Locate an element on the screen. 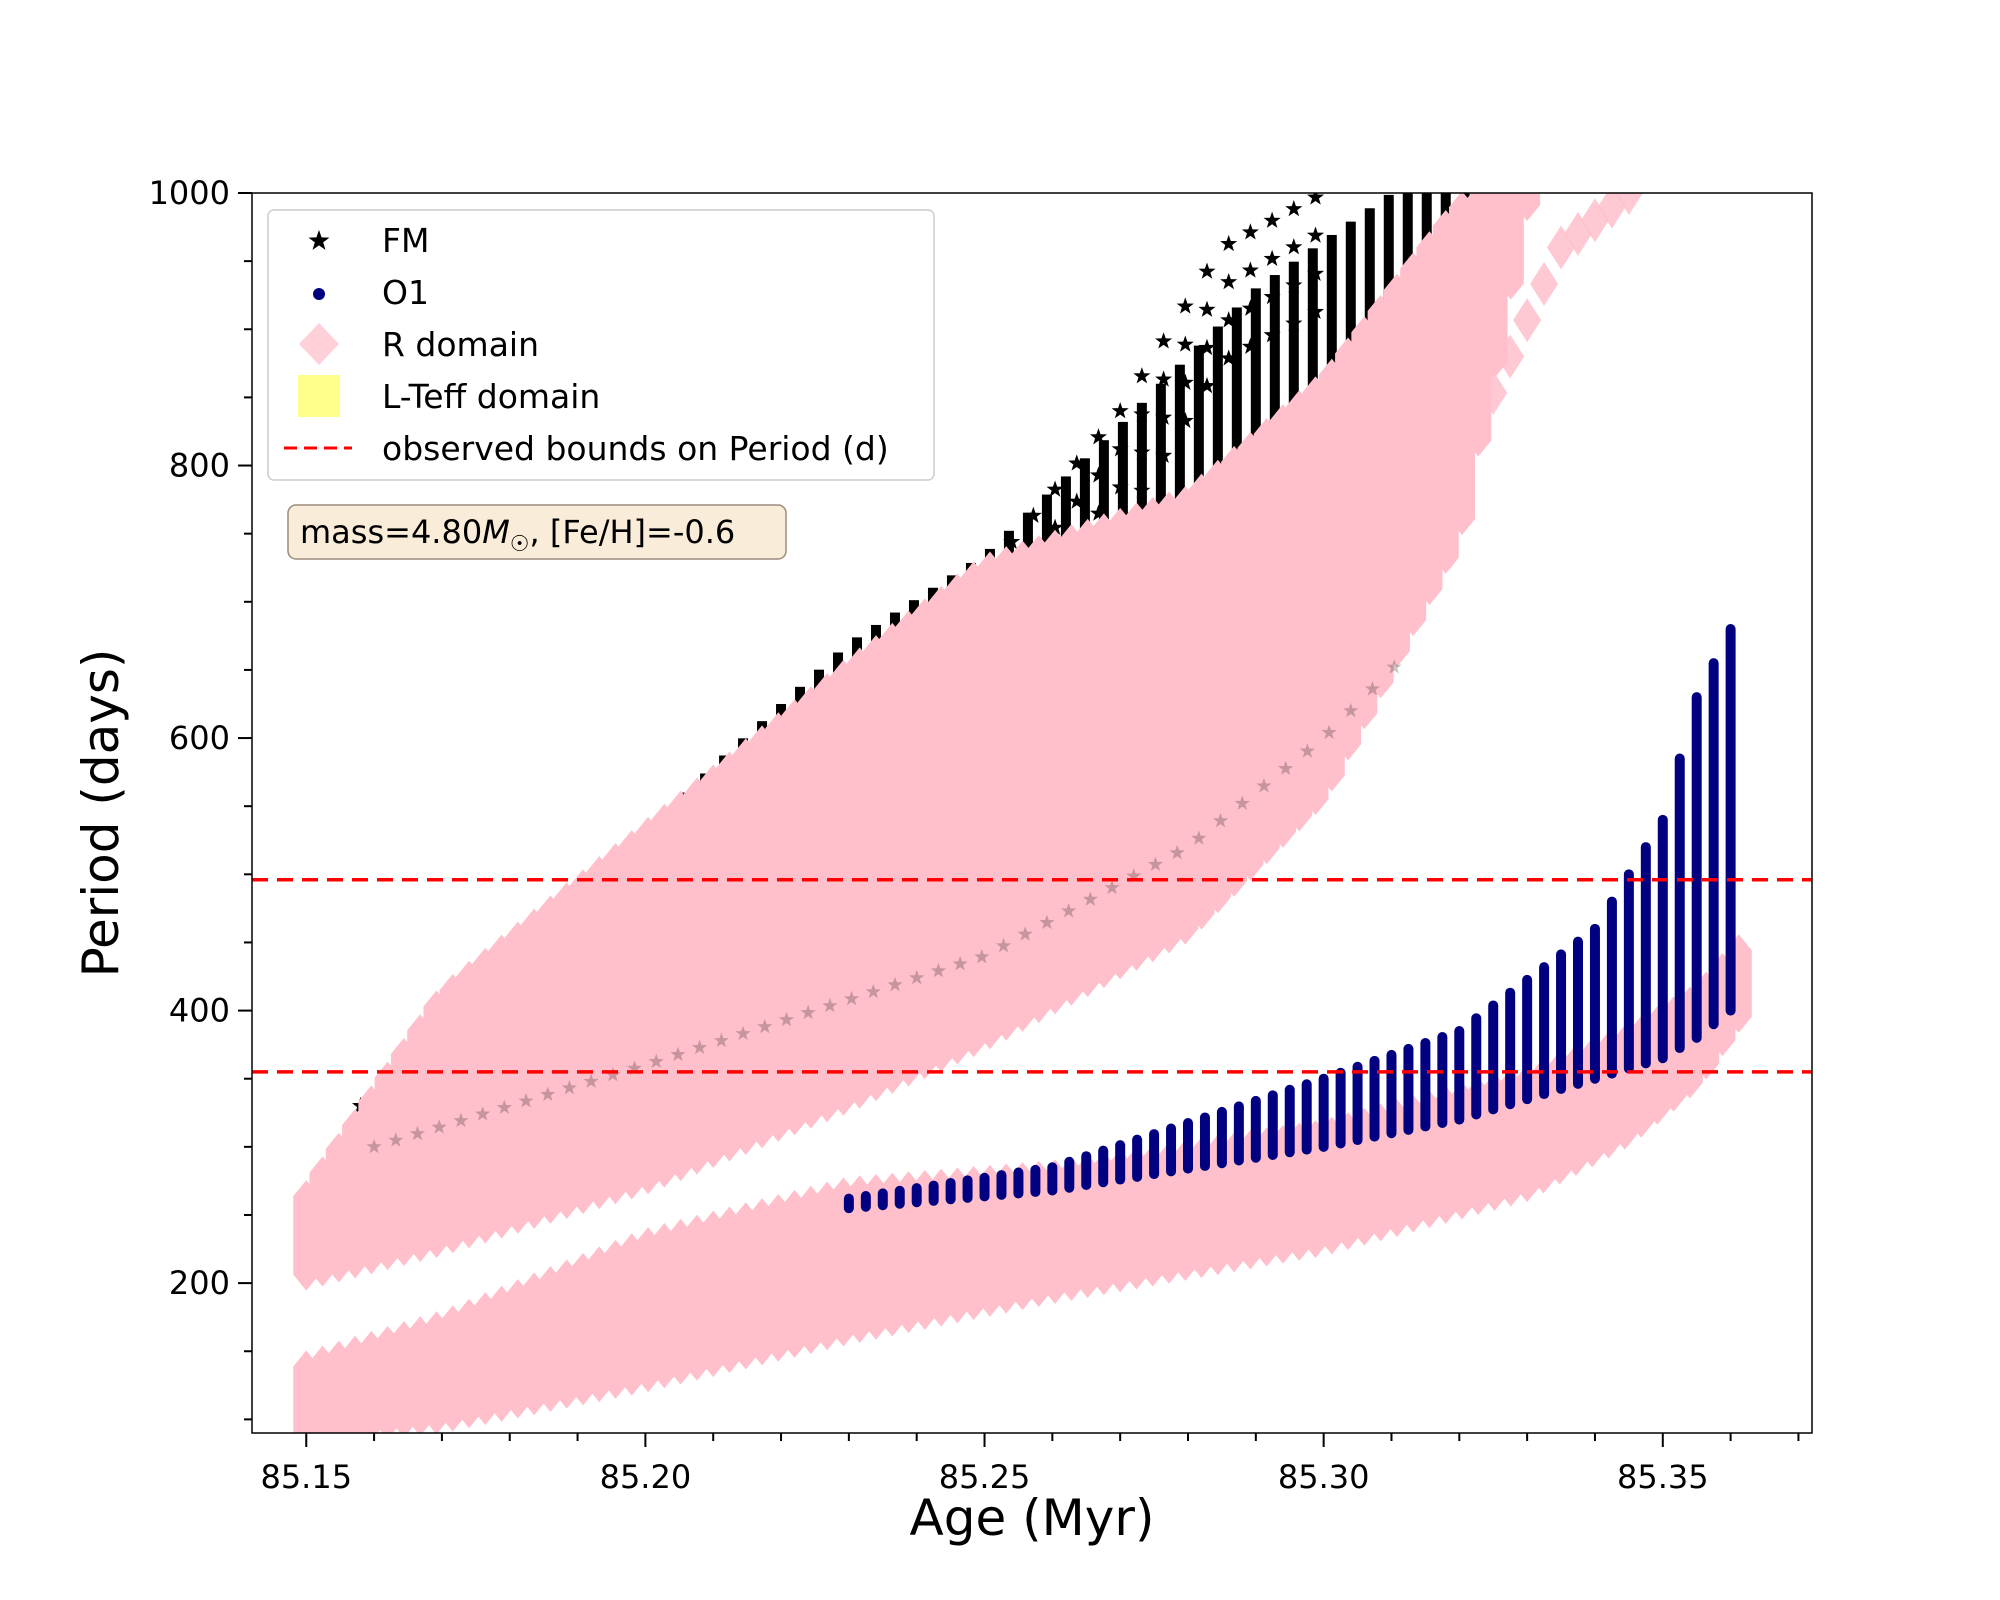 This screenshot has height=1600, width=2000. observed-bounds is located at coordinates (1032, 976).